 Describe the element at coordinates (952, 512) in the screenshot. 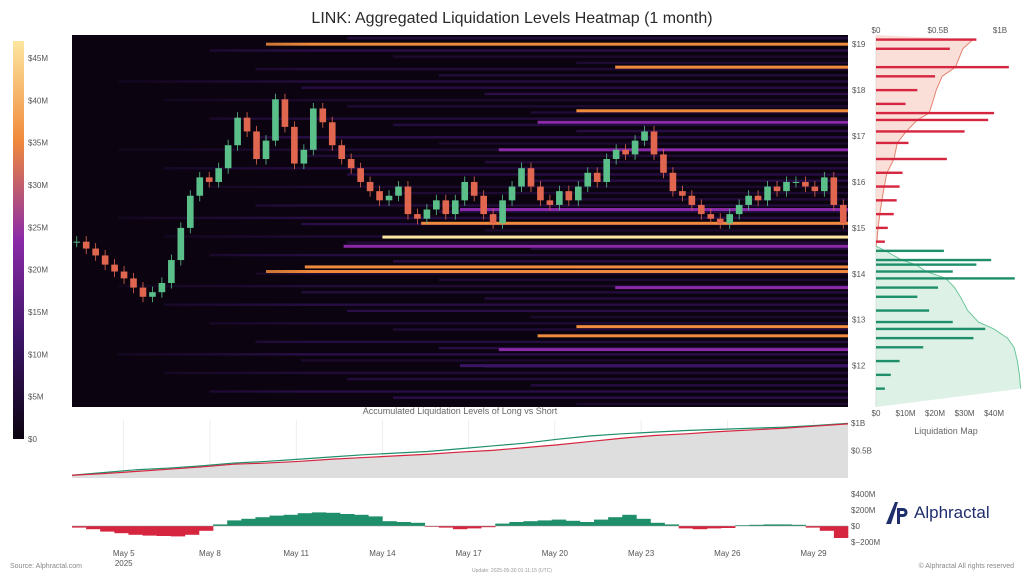

I see `alphractal-logo-text: Alphractal` at that location.